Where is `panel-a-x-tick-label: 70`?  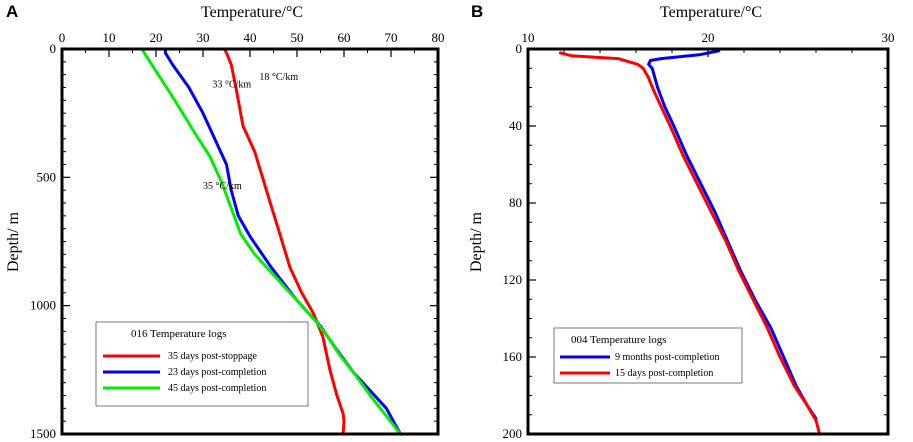
panel-a-x-tick-label: 70 is located at coordinates (391, 37).